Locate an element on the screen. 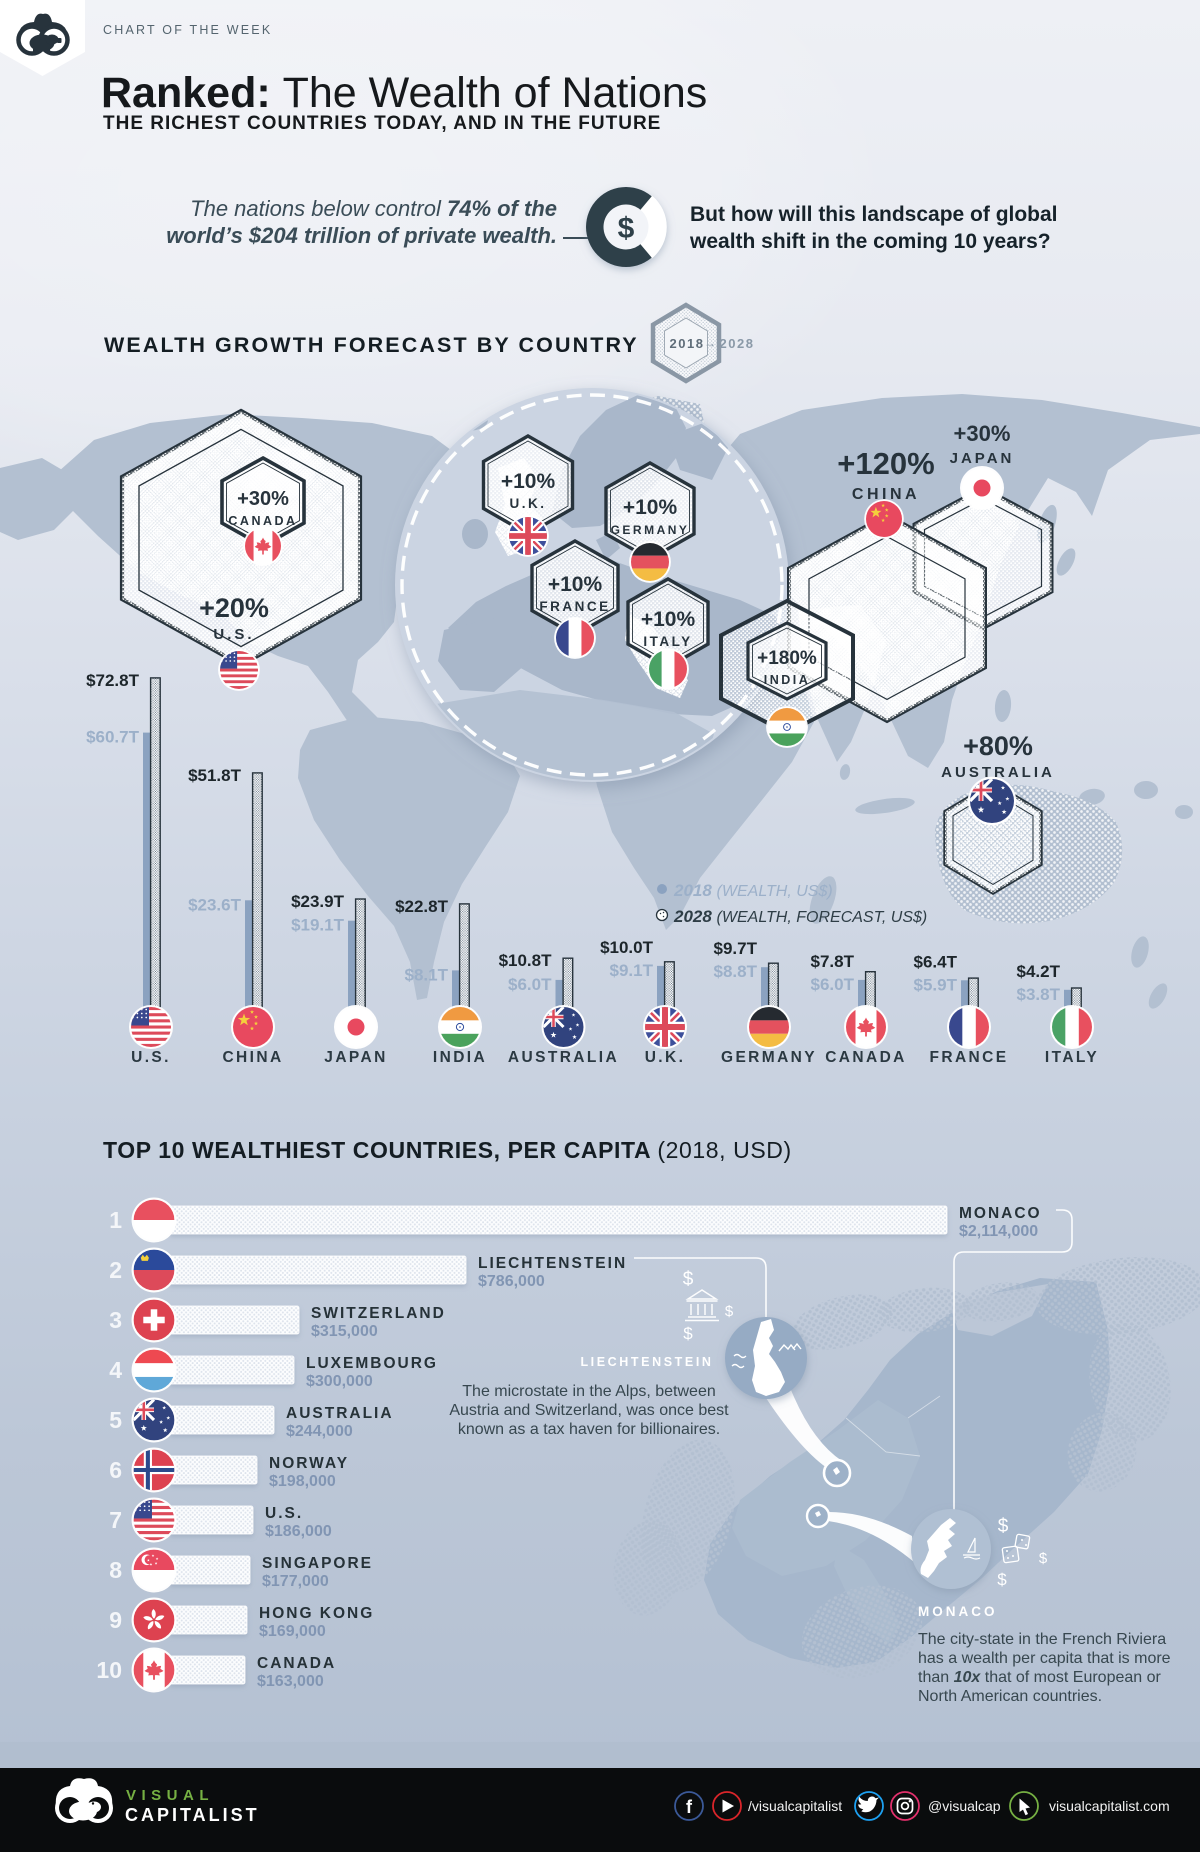  svg-text: $10.8T is located at coordinates (526, 960).